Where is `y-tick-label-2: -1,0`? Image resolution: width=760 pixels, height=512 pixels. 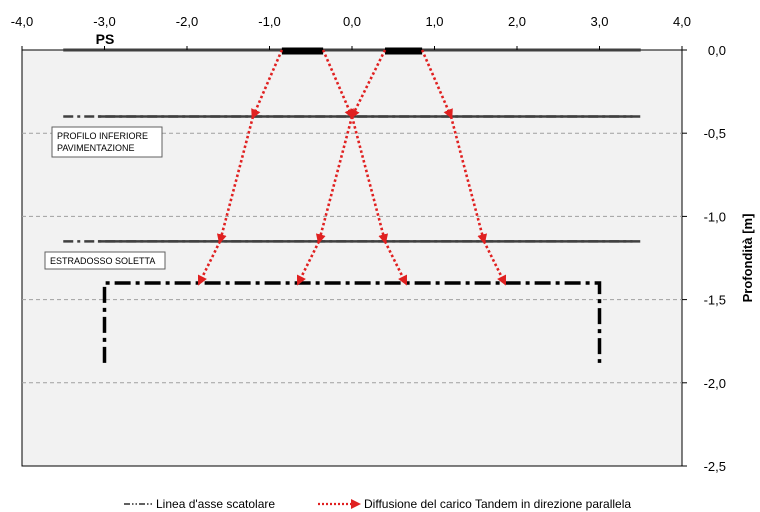 y-tick-label-2: -1,0 is located at coordinates (715, 216).